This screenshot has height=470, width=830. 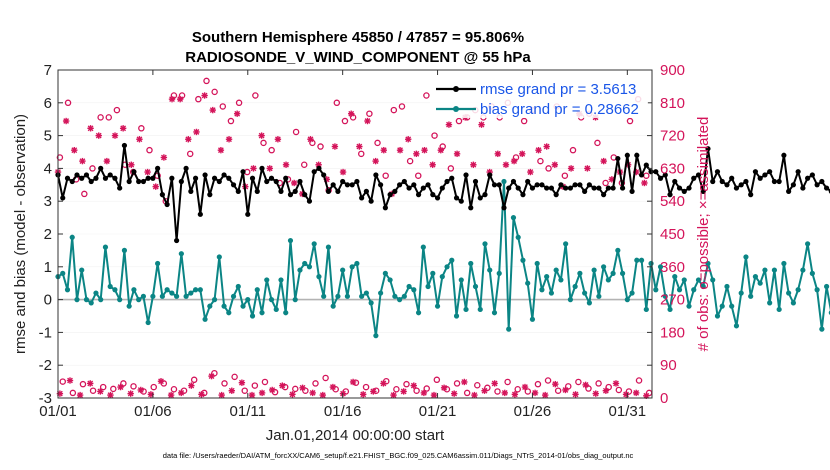 What do you see at coordinates (672, 103) in the screenshot?
I see `y-right-tick-label: 810` at bounding box center [672, 103].